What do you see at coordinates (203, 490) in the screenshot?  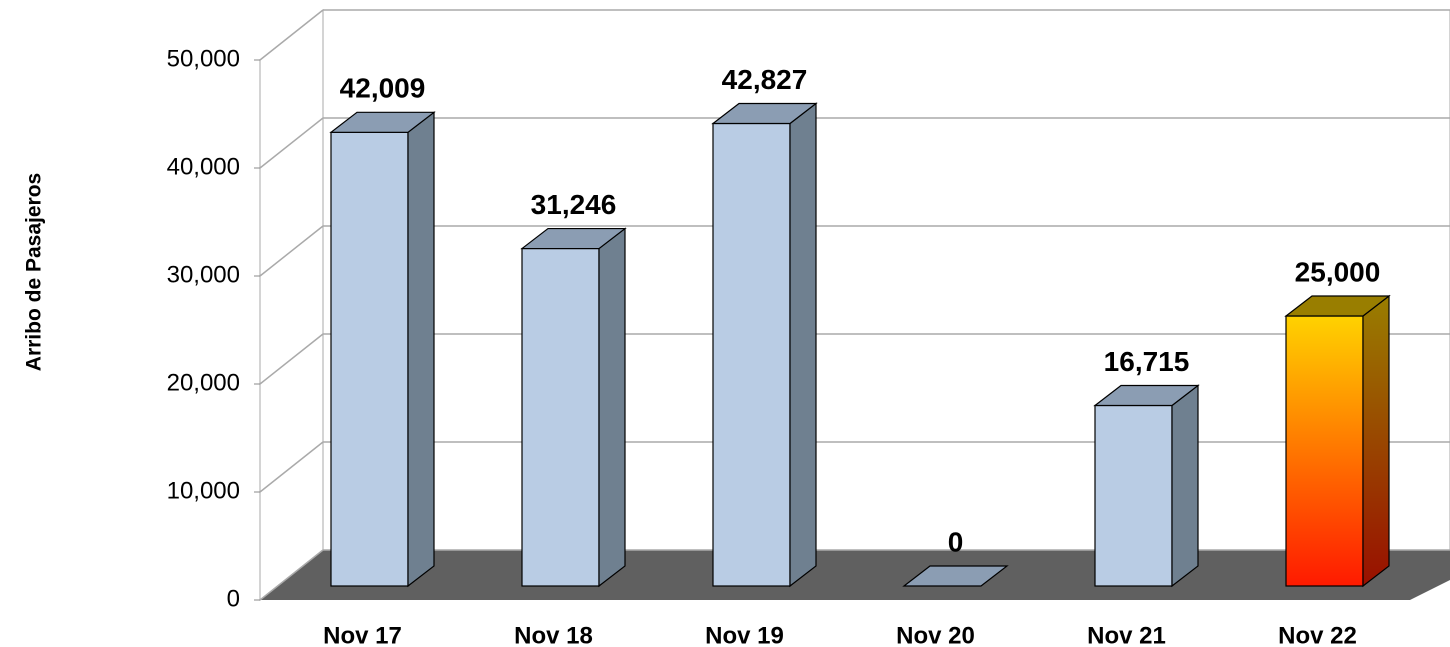 I see `y-tick-label: 10,000` at bounding box center [203, 490].